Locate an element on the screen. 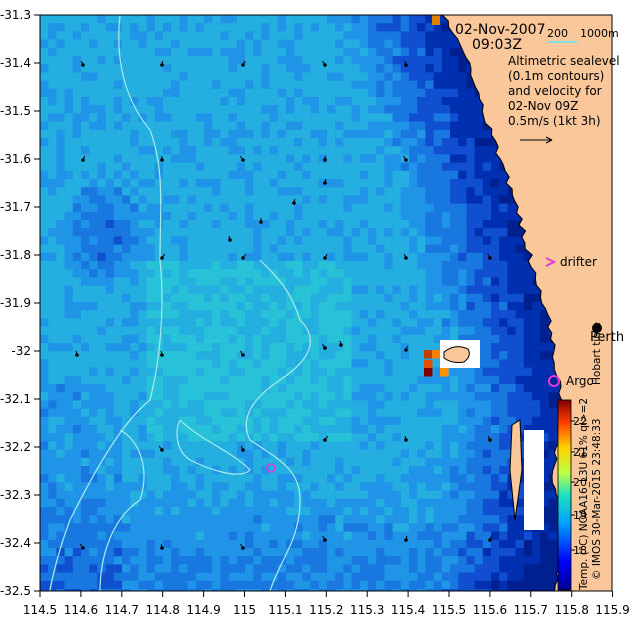  velocity-vector is located at coordinates (163, 256).